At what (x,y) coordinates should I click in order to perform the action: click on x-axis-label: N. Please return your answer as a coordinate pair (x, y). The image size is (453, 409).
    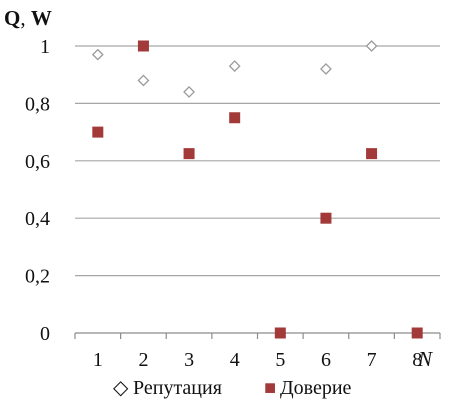
    Looking at the image, I should click on (425, 359).